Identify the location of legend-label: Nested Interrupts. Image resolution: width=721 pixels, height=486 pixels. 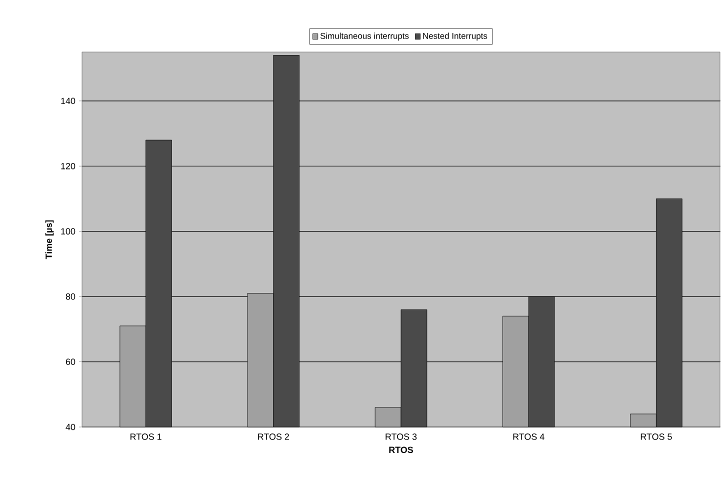
(455, 36).